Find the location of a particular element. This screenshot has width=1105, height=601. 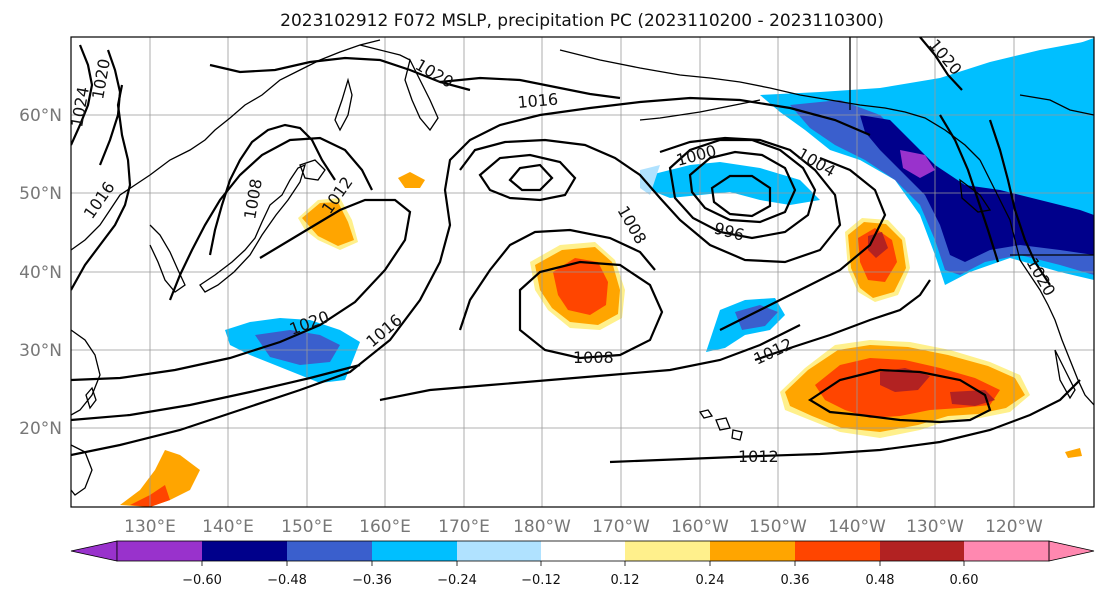

lon-label: 160°E is located at coordinates (385, 527).